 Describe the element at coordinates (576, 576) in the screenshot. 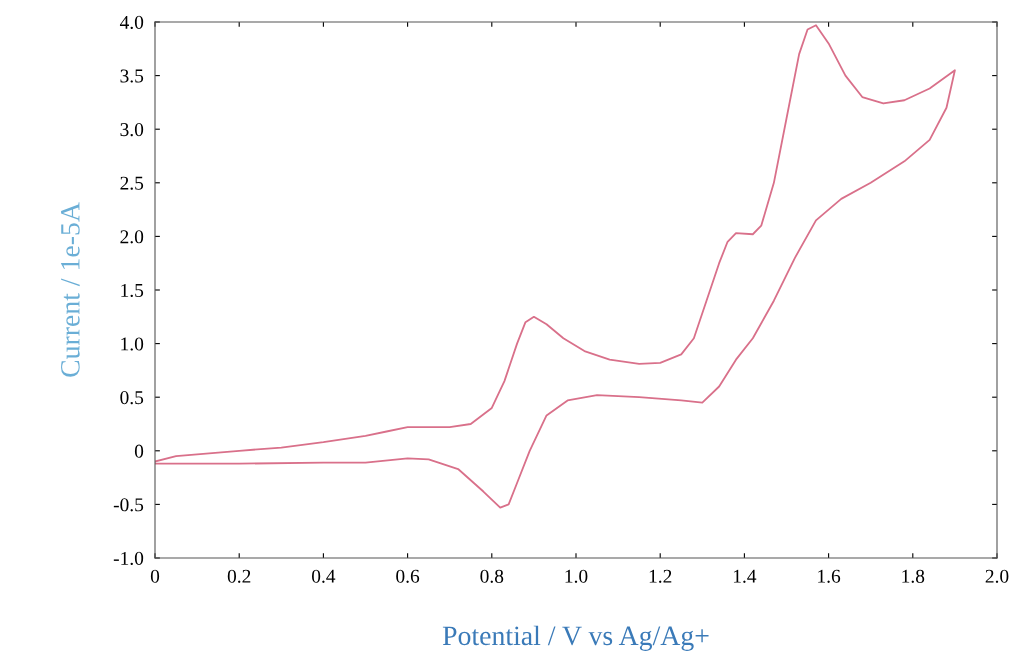

I see `x-tick-label: 1.0` at that location.